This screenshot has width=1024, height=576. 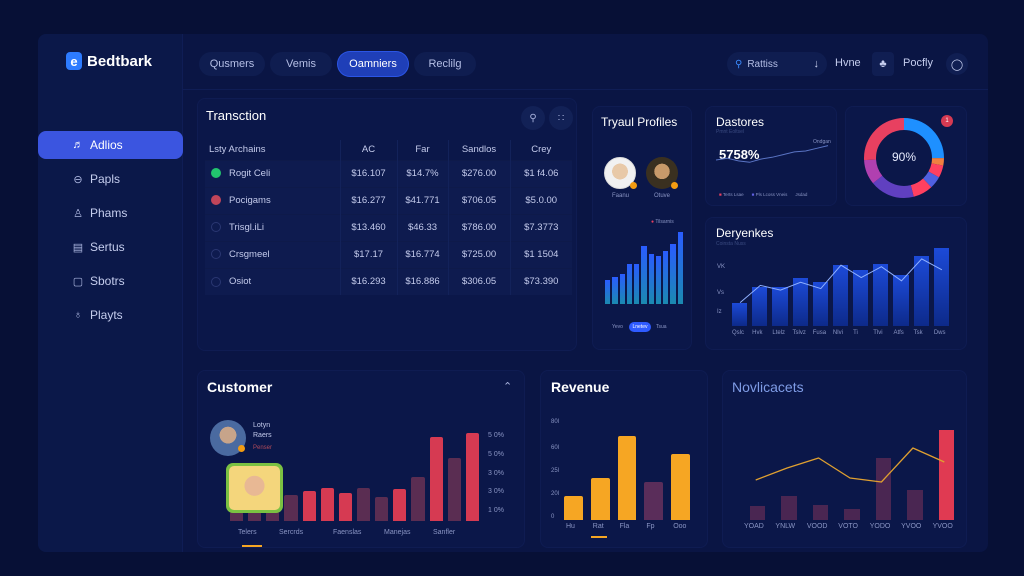 What do you see at coordinates (110, 247) in the screenshot?
I see `sidebar-item-sertus: ▤ Sertus` at bounding box center [110, 247].